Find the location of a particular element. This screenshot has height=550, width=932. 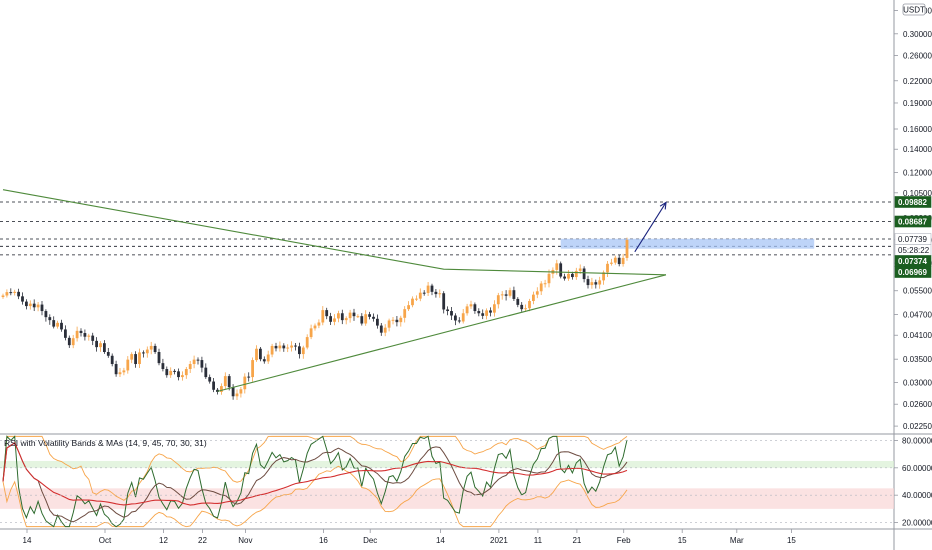

lower-trendline is located at coordinates (442, 333).